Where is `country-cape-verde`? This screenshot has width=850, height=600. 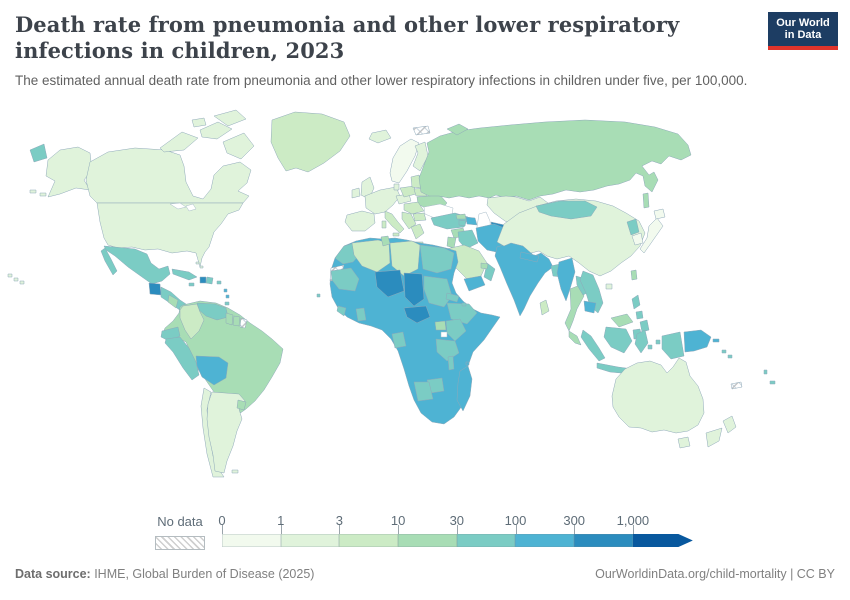 country-cape-verde is located at coordinates (318, 295).